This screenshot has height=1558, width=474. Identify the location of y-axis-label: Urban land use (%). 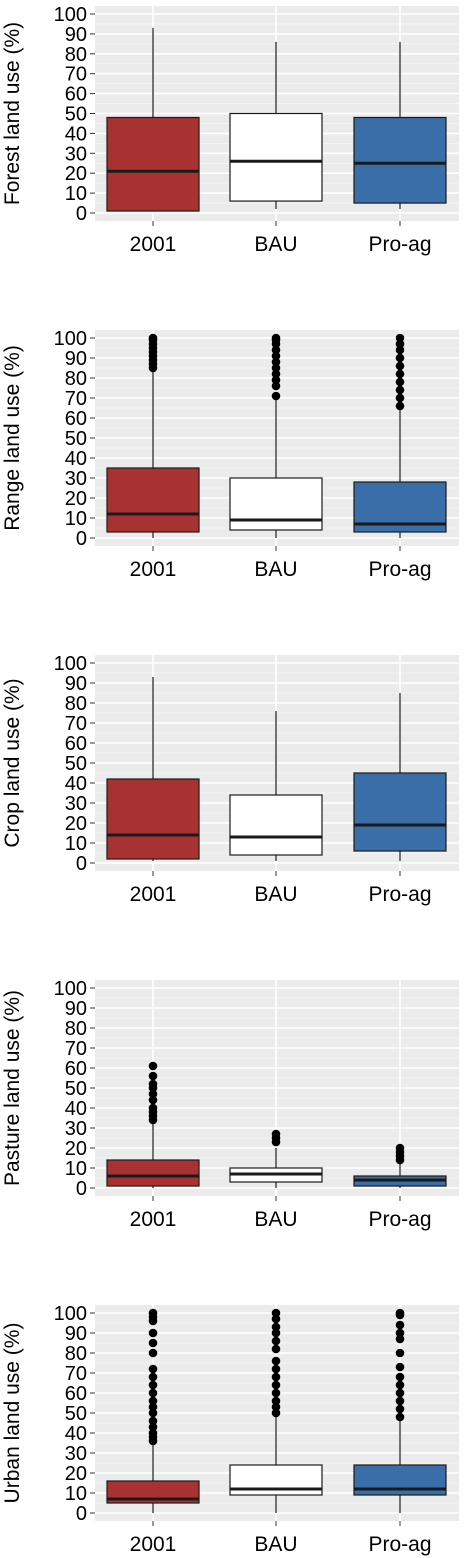
(12, 1413).